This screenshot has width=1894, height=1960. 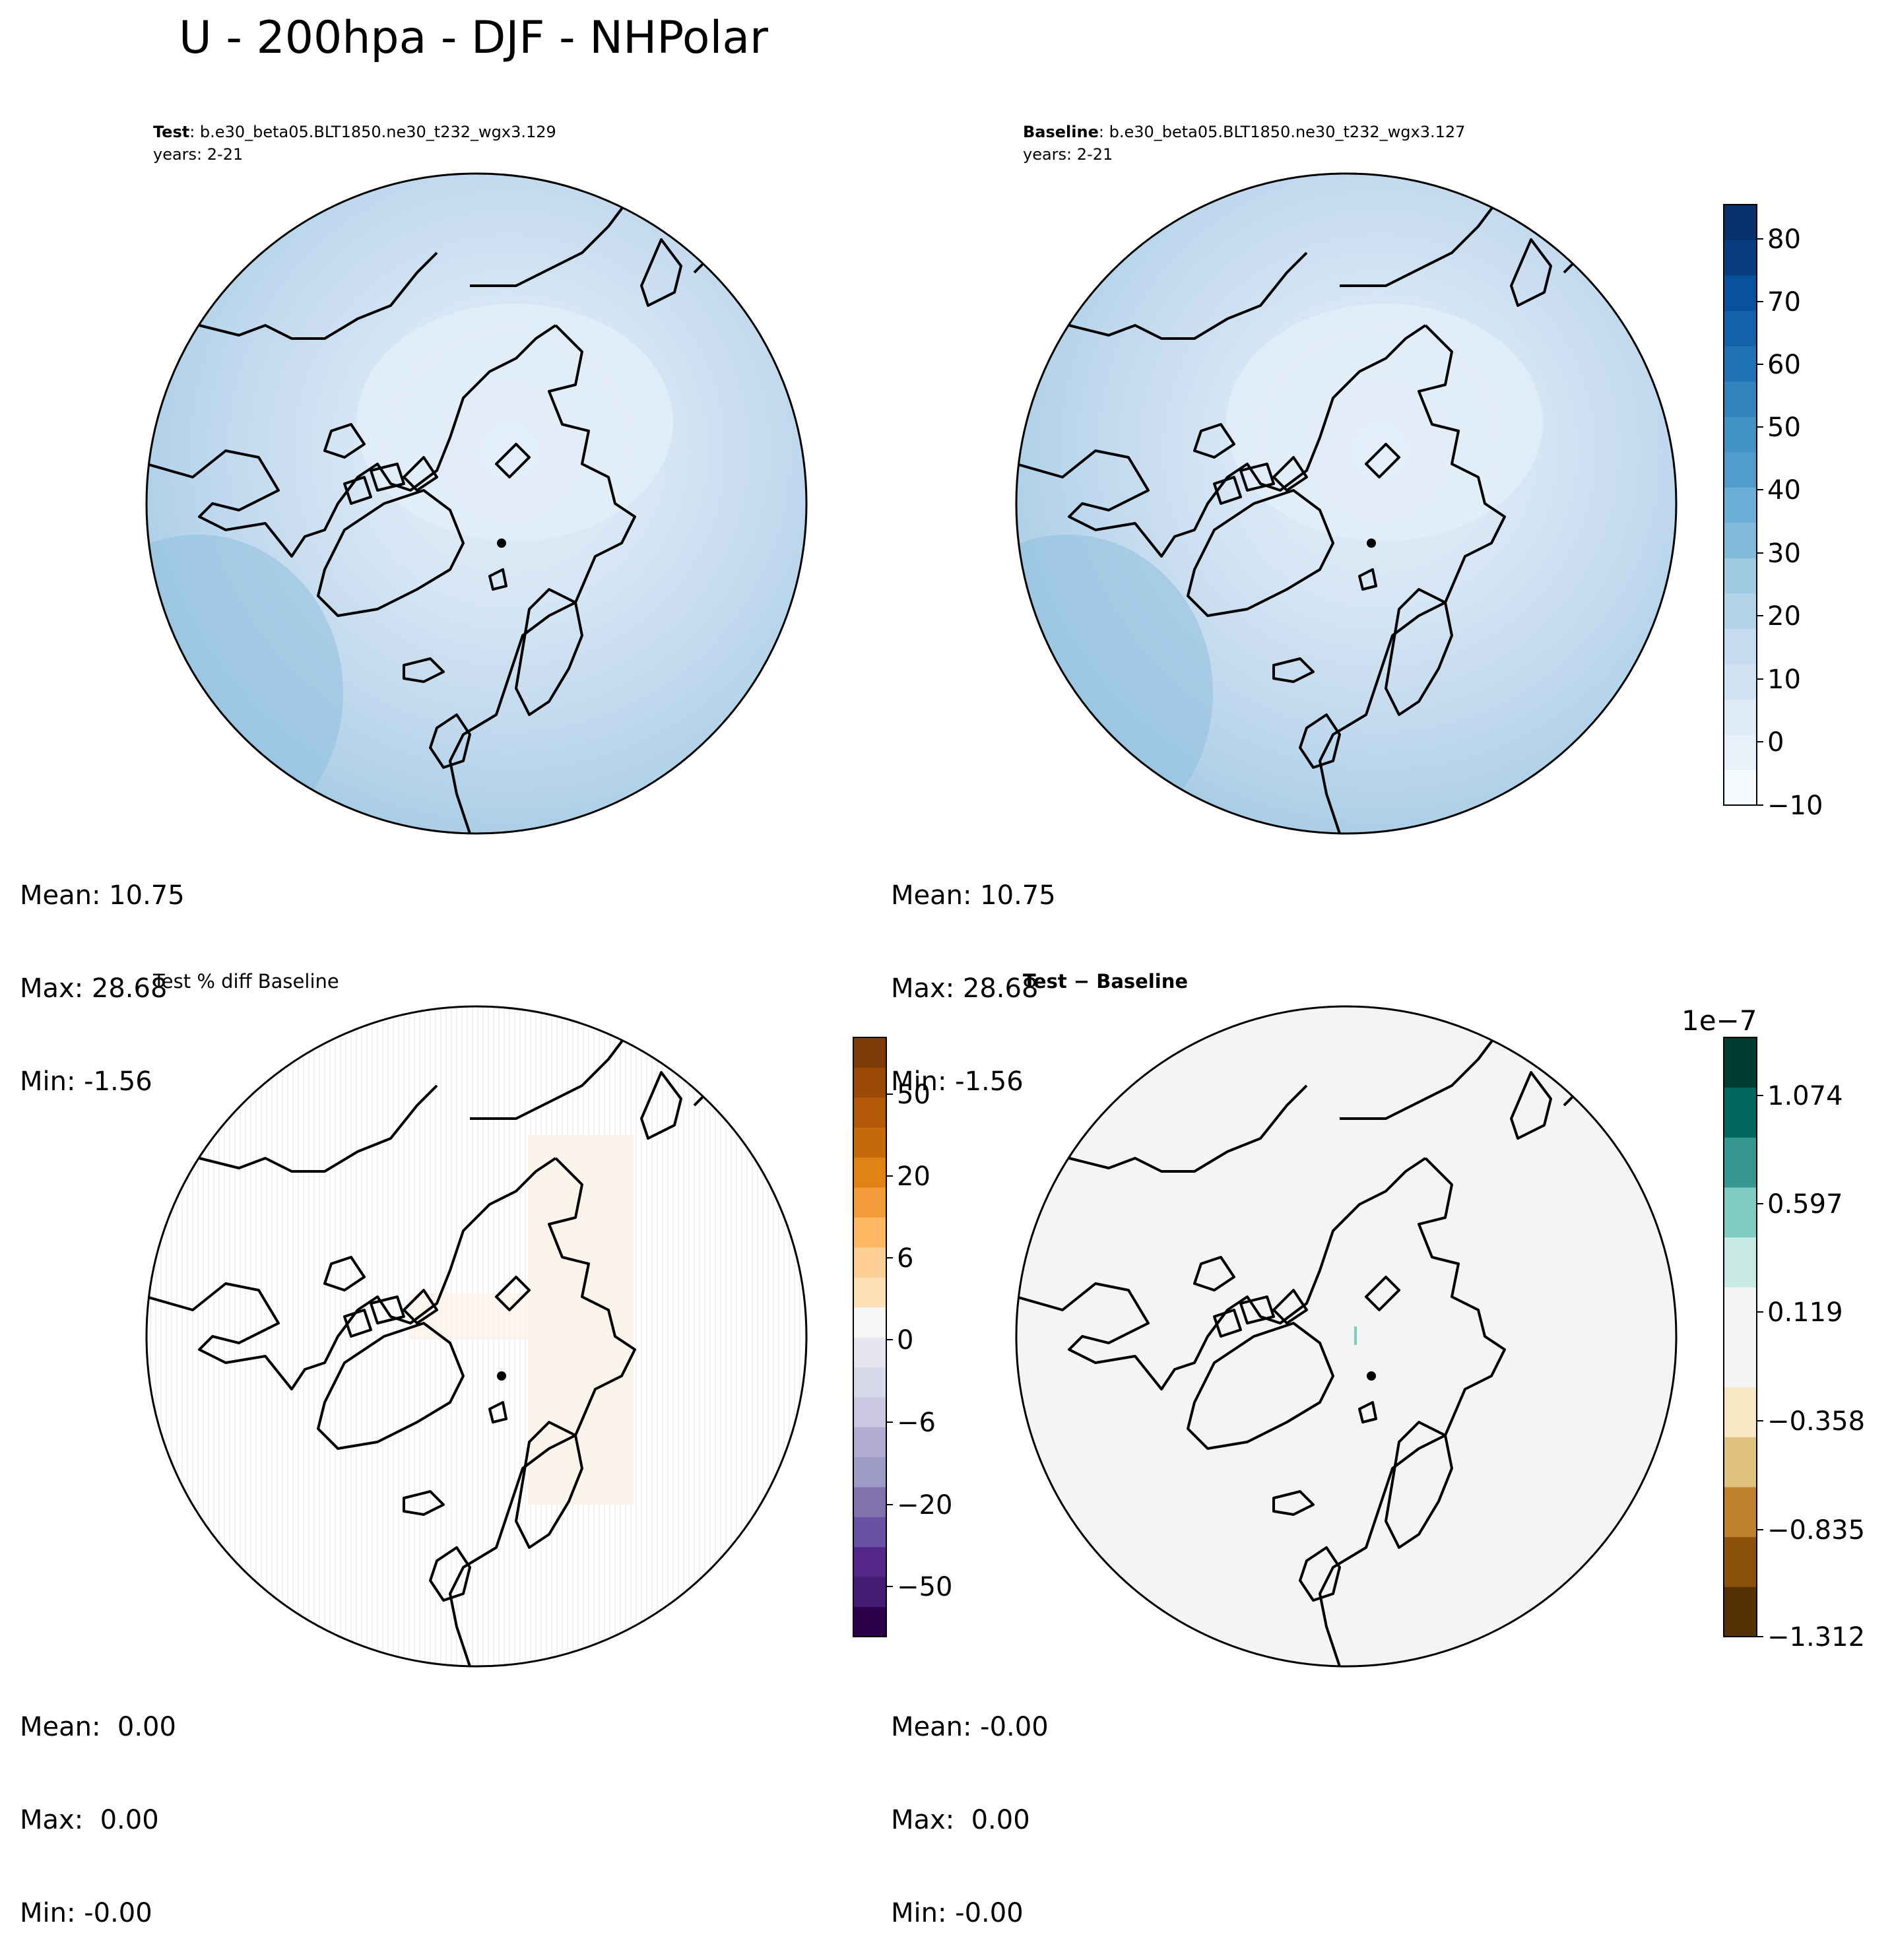 I want to click on figure-title: U - 200hpa - DJF - NHPolar, so click(x=473, y=38).